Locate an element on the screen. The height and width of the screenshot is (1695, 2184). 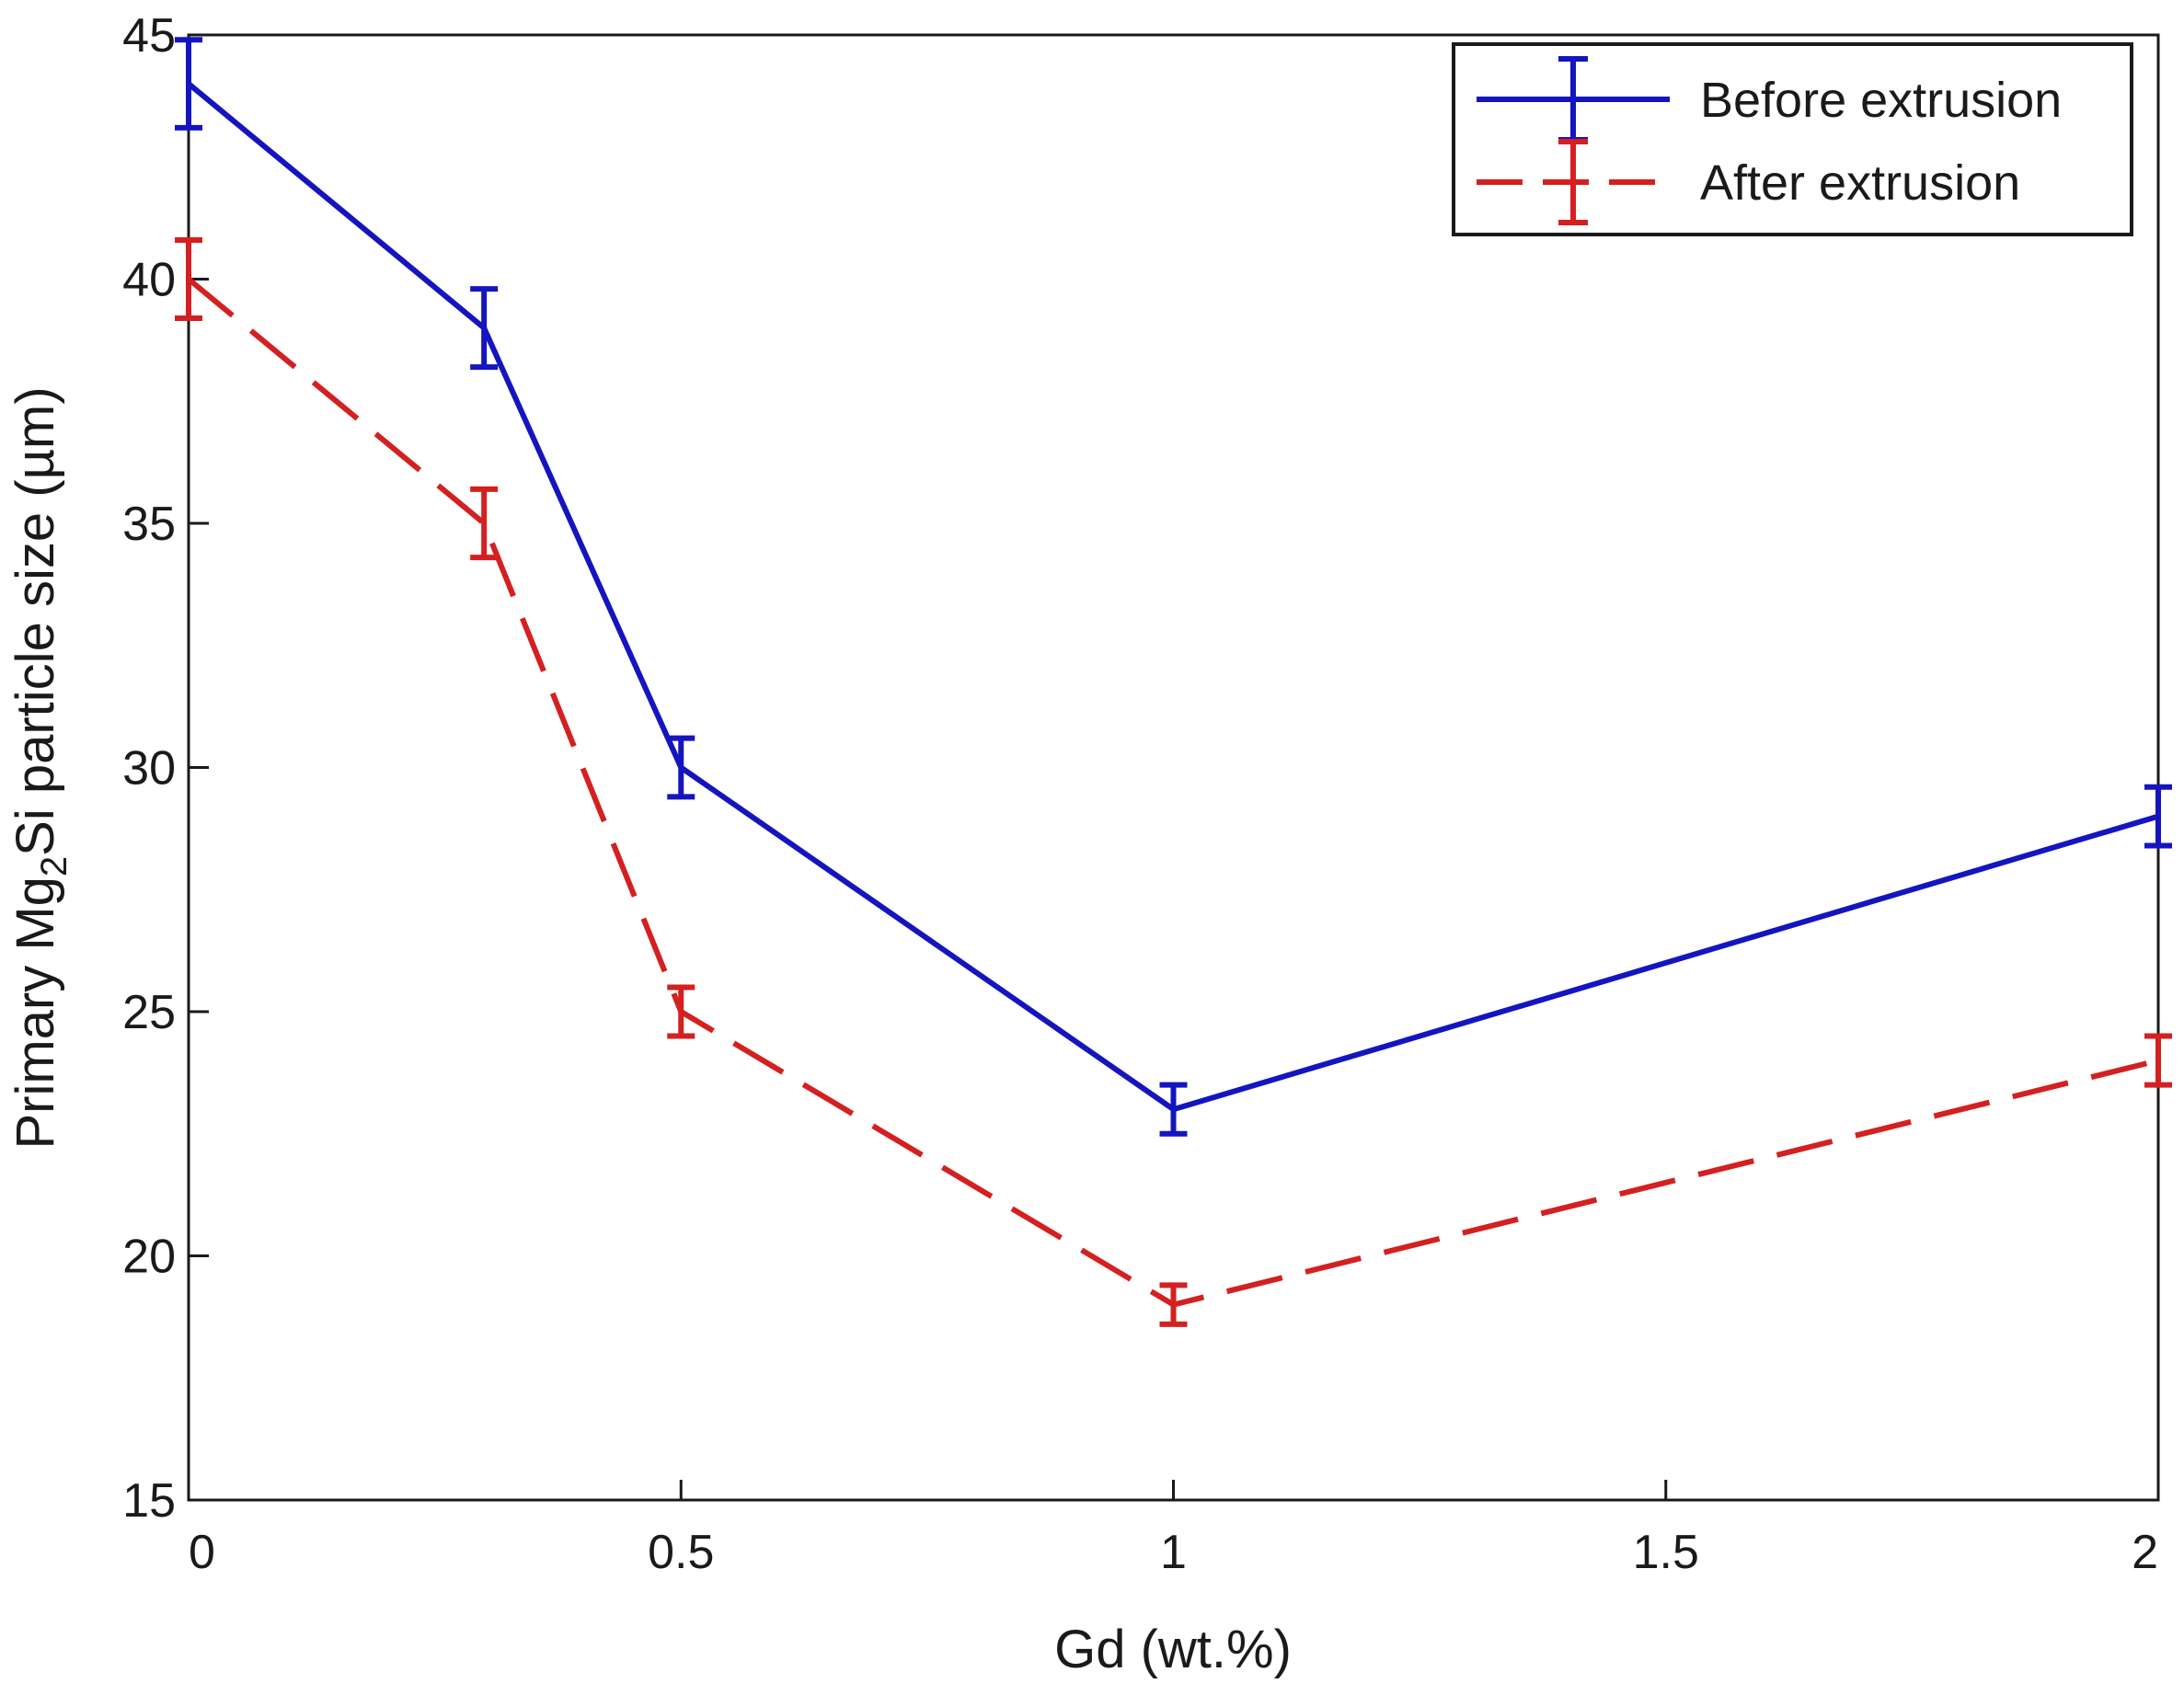
x-axis-title: Gd (wt.%) is located at coordinates (1173, 1649).